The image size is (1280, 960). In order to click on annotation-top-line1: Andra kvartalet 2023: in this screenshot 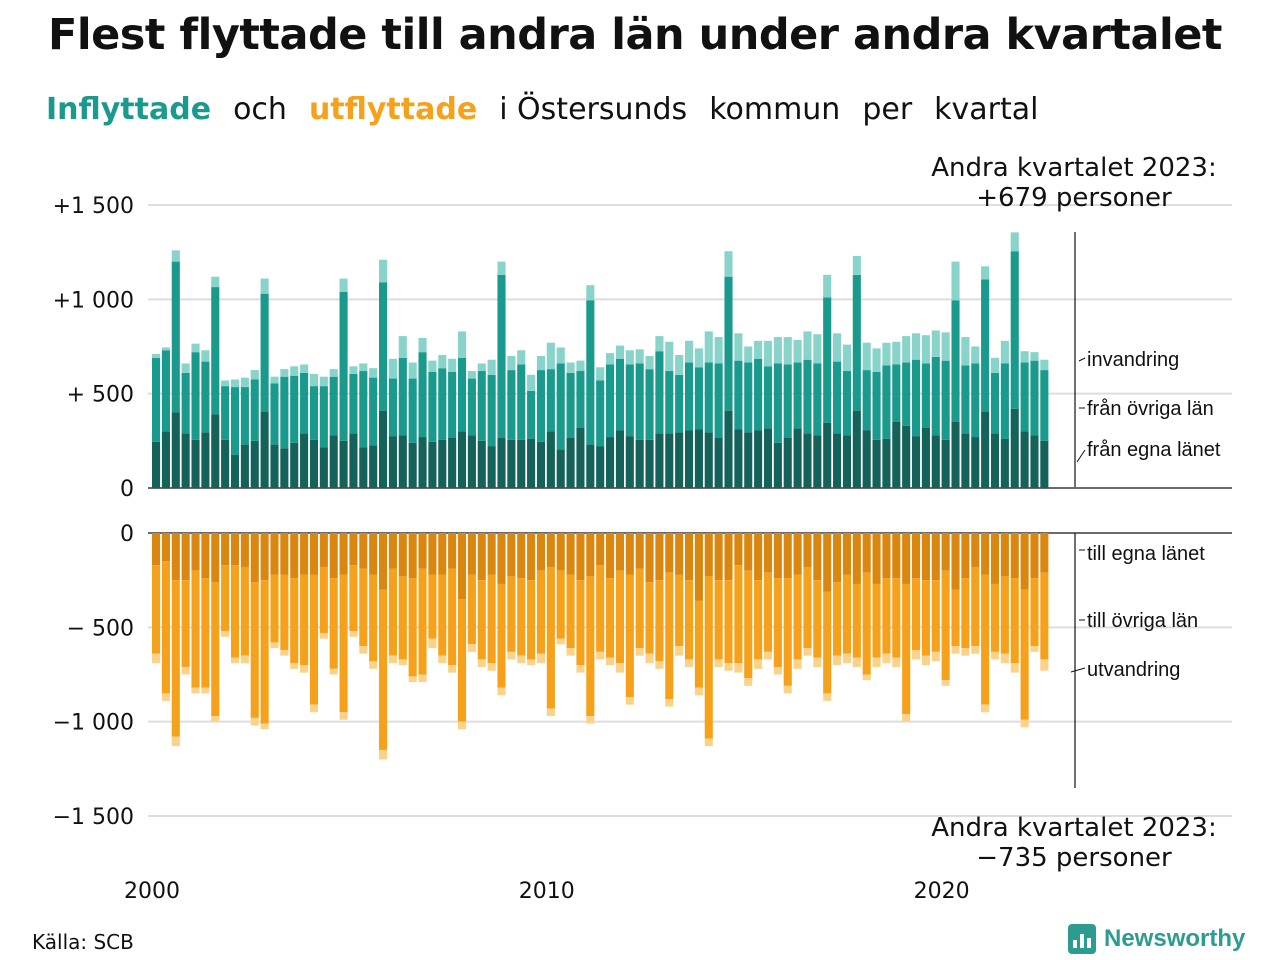, I will do `click(1073, 168)`.